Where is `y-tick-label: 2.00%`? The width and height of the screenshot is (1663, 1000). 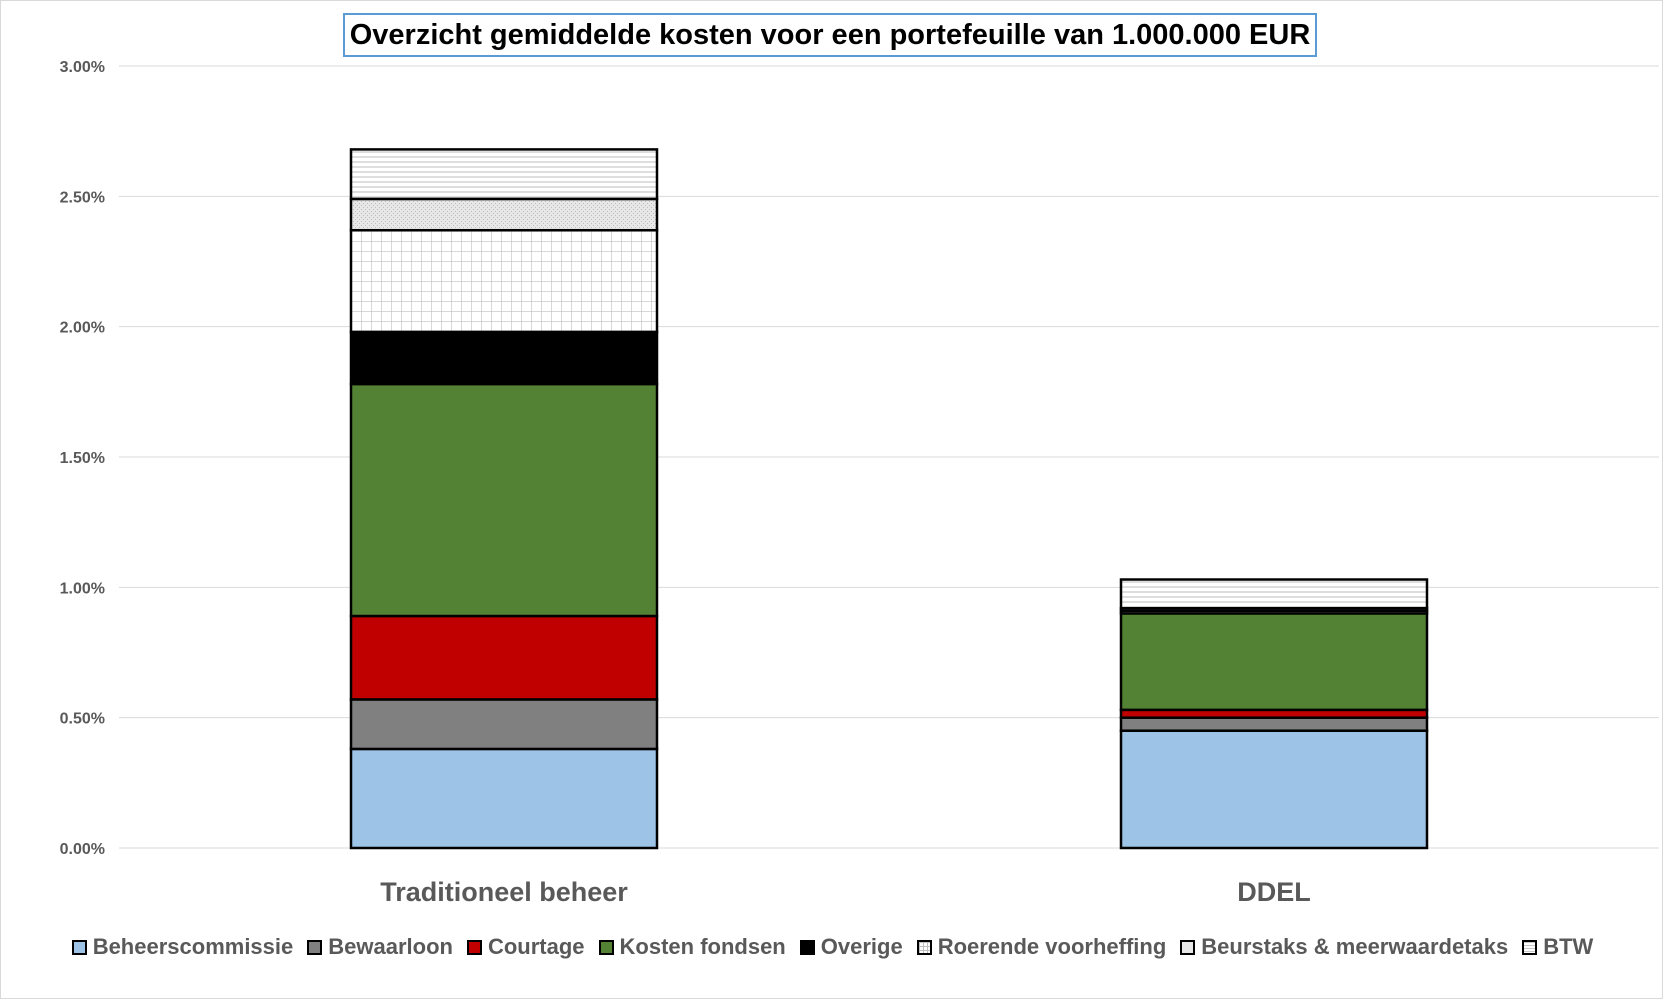
y-tick-label: 2.00% is located at coordinates (82, 328).